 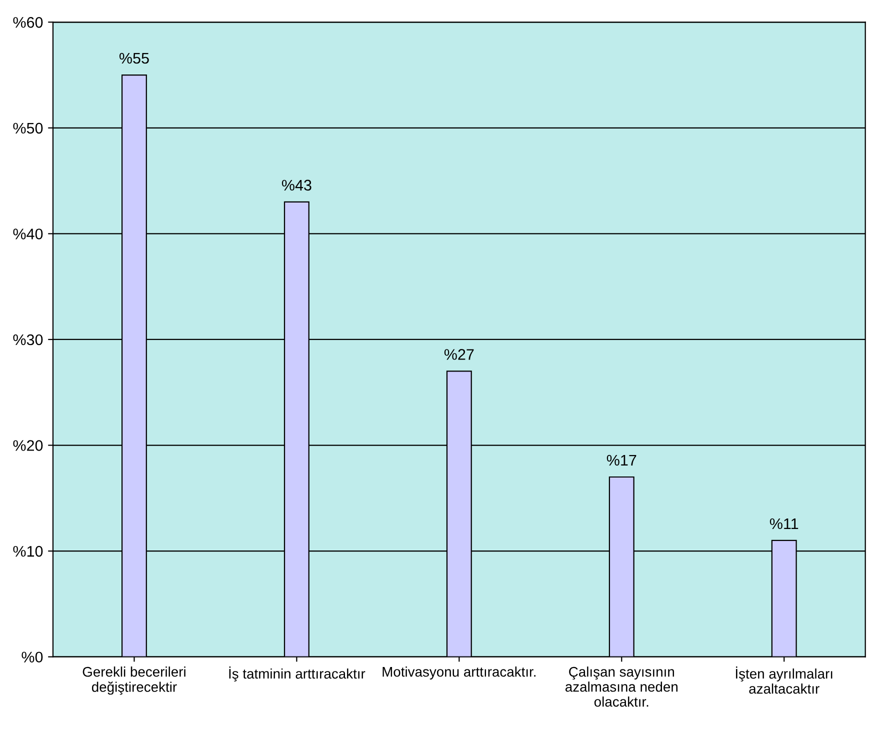 What do you see at coordinates (28, 128) in the screenshot?
I see `y-tick-label: %50` at bounding box center [28, 128].